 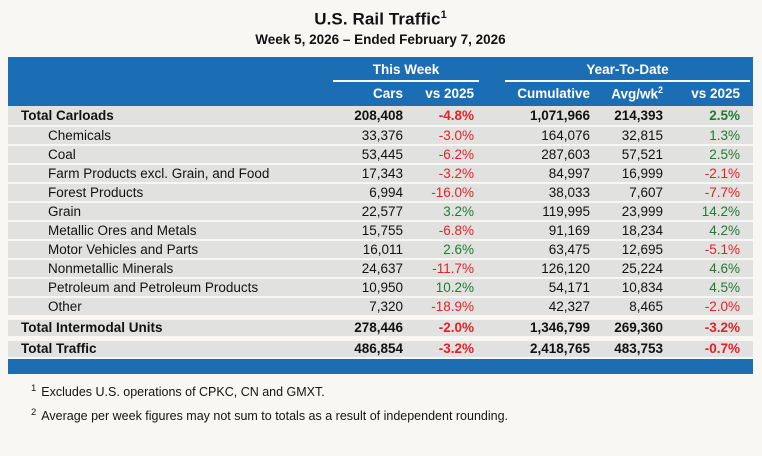 I want to click on this-week-vs-2025-value: -4.8%, so click(x=451, y=116).